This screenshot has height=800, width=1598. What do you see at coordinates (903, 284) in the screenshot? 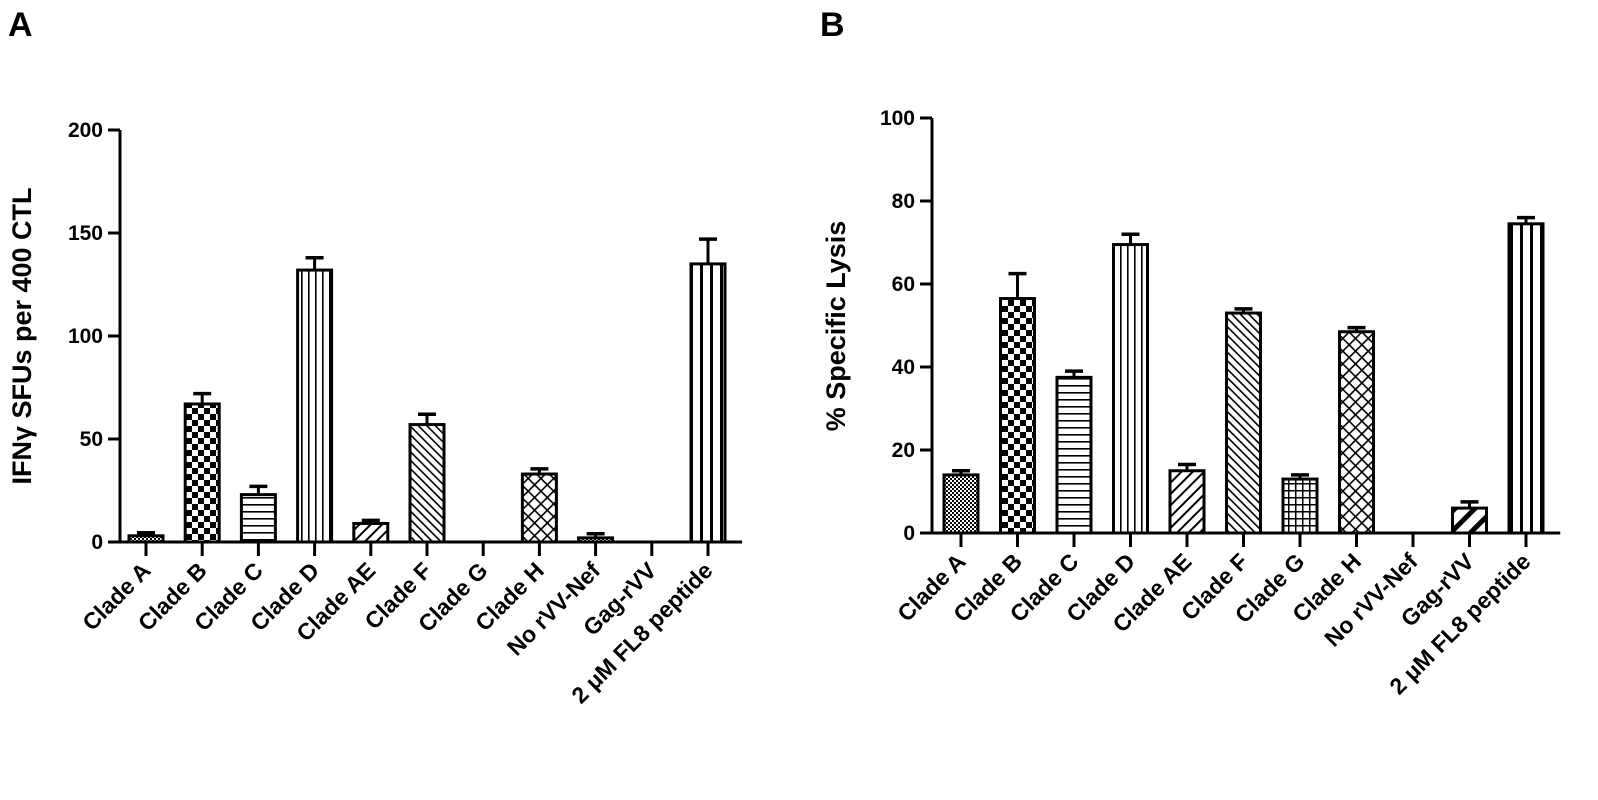
I see `y-tick-label: 60` at bounding box center [903, 284].